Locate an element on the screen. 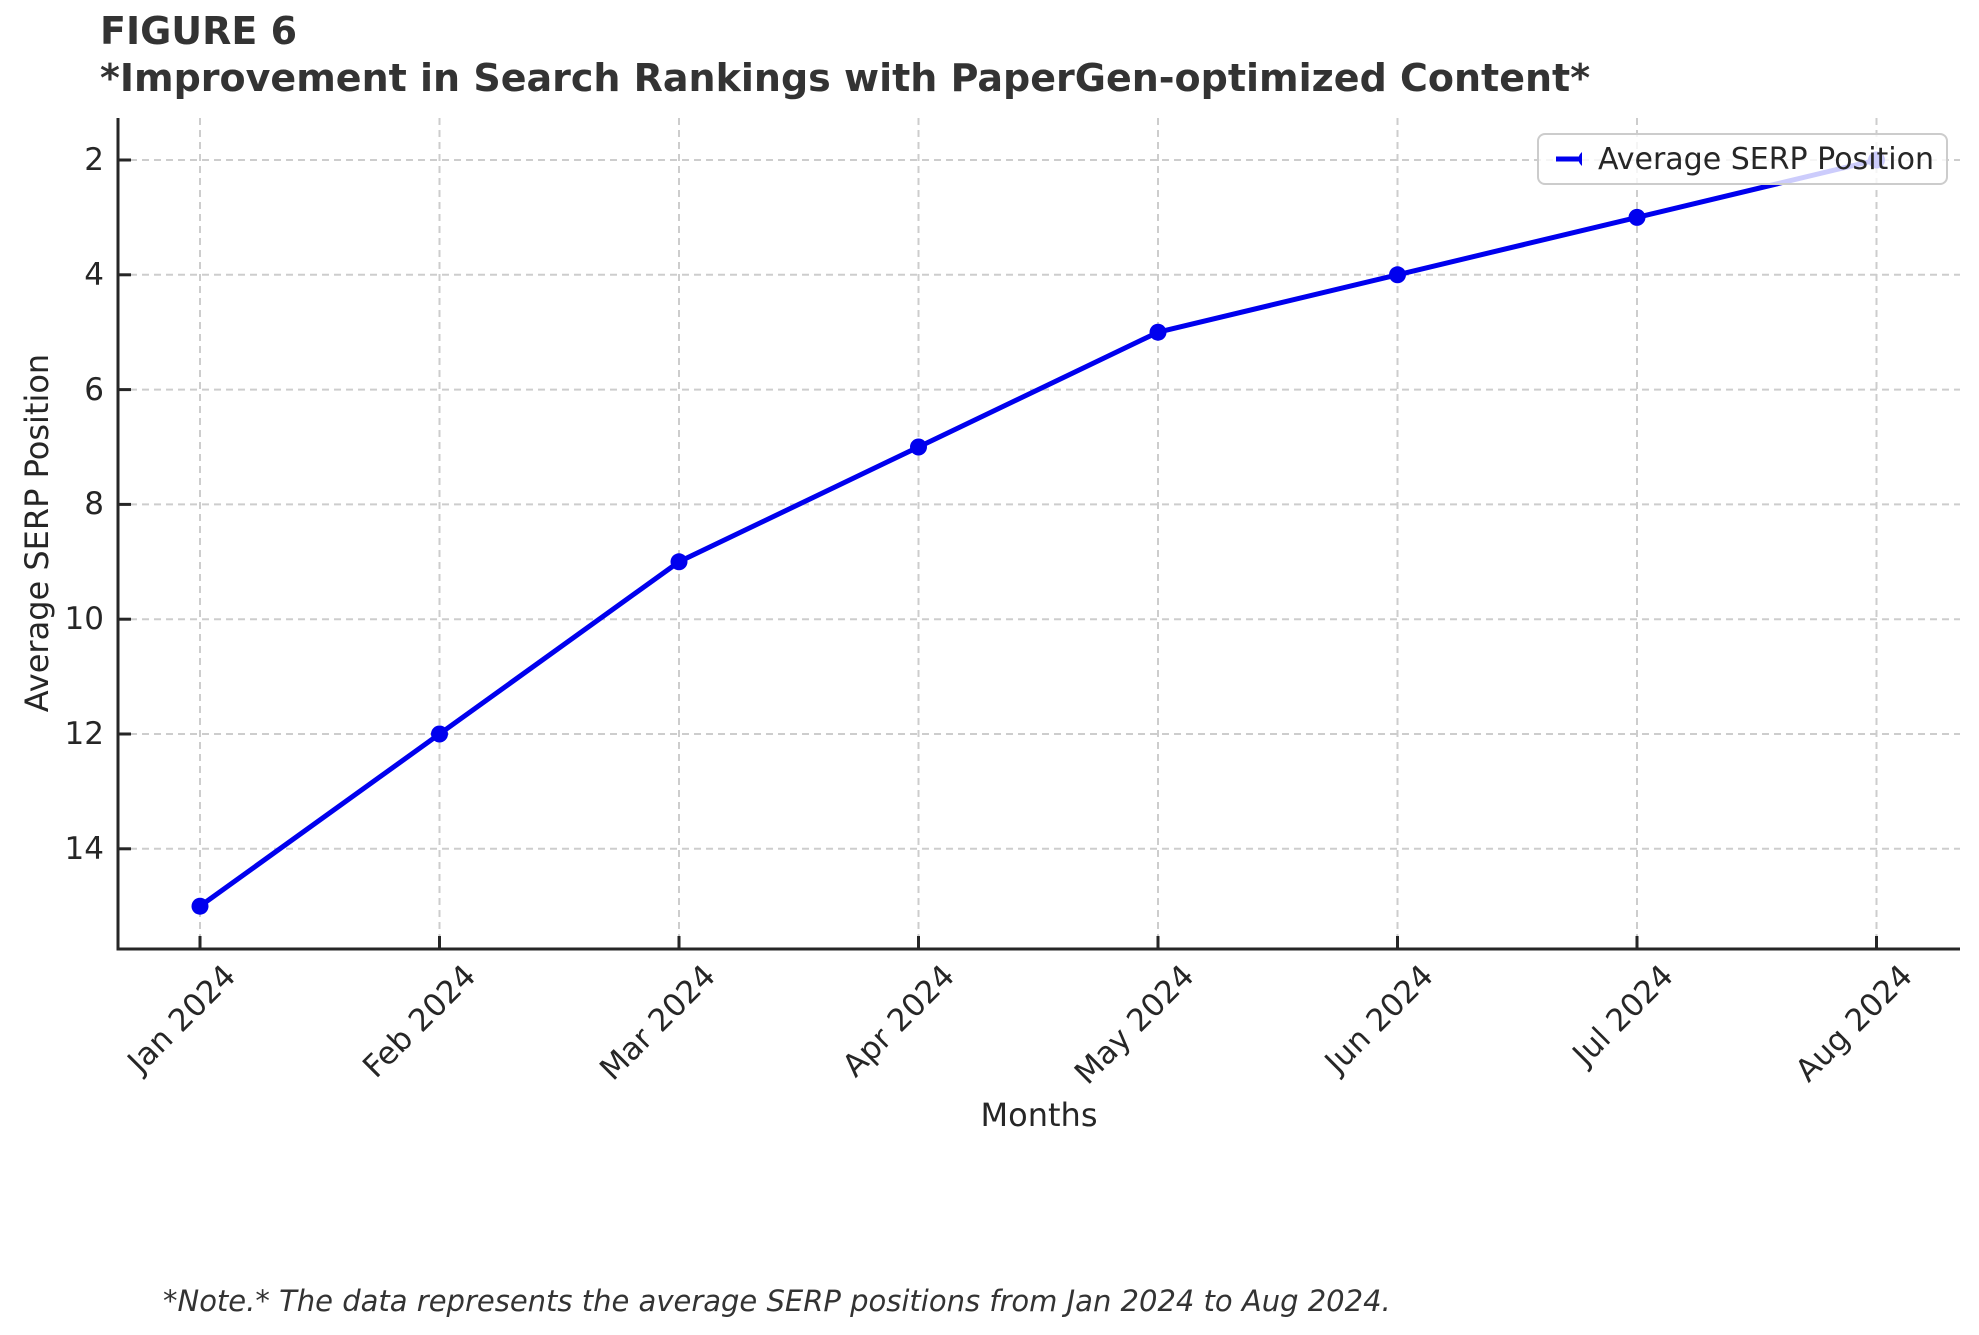 The image size is (1979, 1335). legend-line-marker-icon is located at coordinates (1569, 159).